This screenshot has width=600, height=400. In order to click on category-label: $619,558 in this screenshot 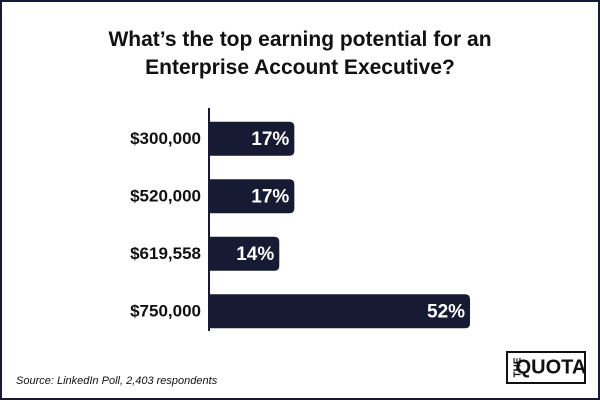, I will do `click(165, 253)`.